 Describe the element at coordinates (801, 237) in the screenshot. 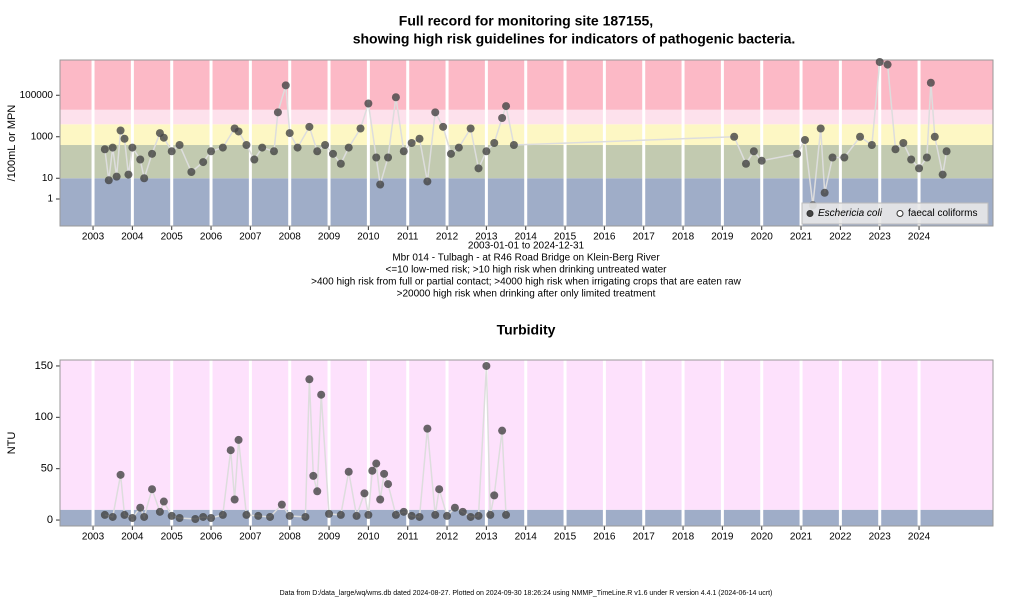

I see `x-tick-label: 2021` at that location.